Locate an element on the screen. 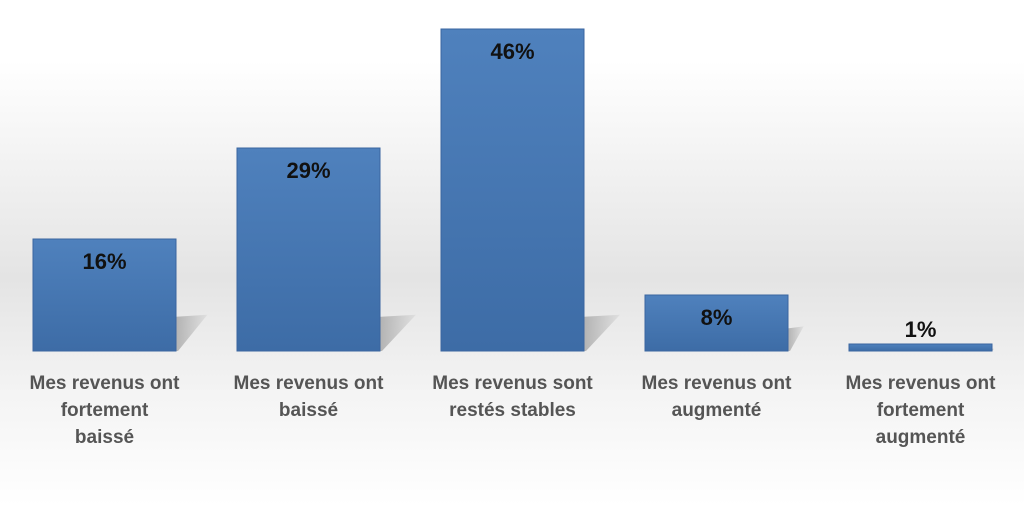 Image resolution: width=1024 pixels, height=506 pixels. bar-value-label: 16% is located at coordinates (104, 261).